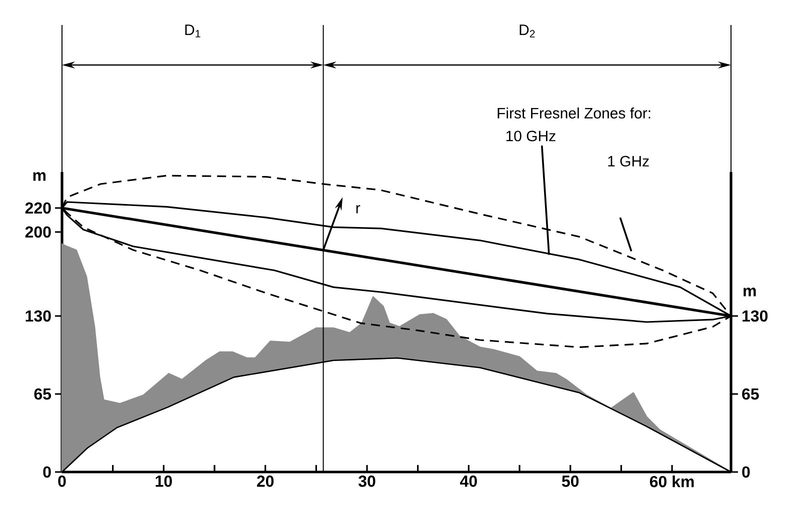 Image resolution: width=789 pixels, height=512 pixels. I want to click on annotation: r, so click(358, 209).